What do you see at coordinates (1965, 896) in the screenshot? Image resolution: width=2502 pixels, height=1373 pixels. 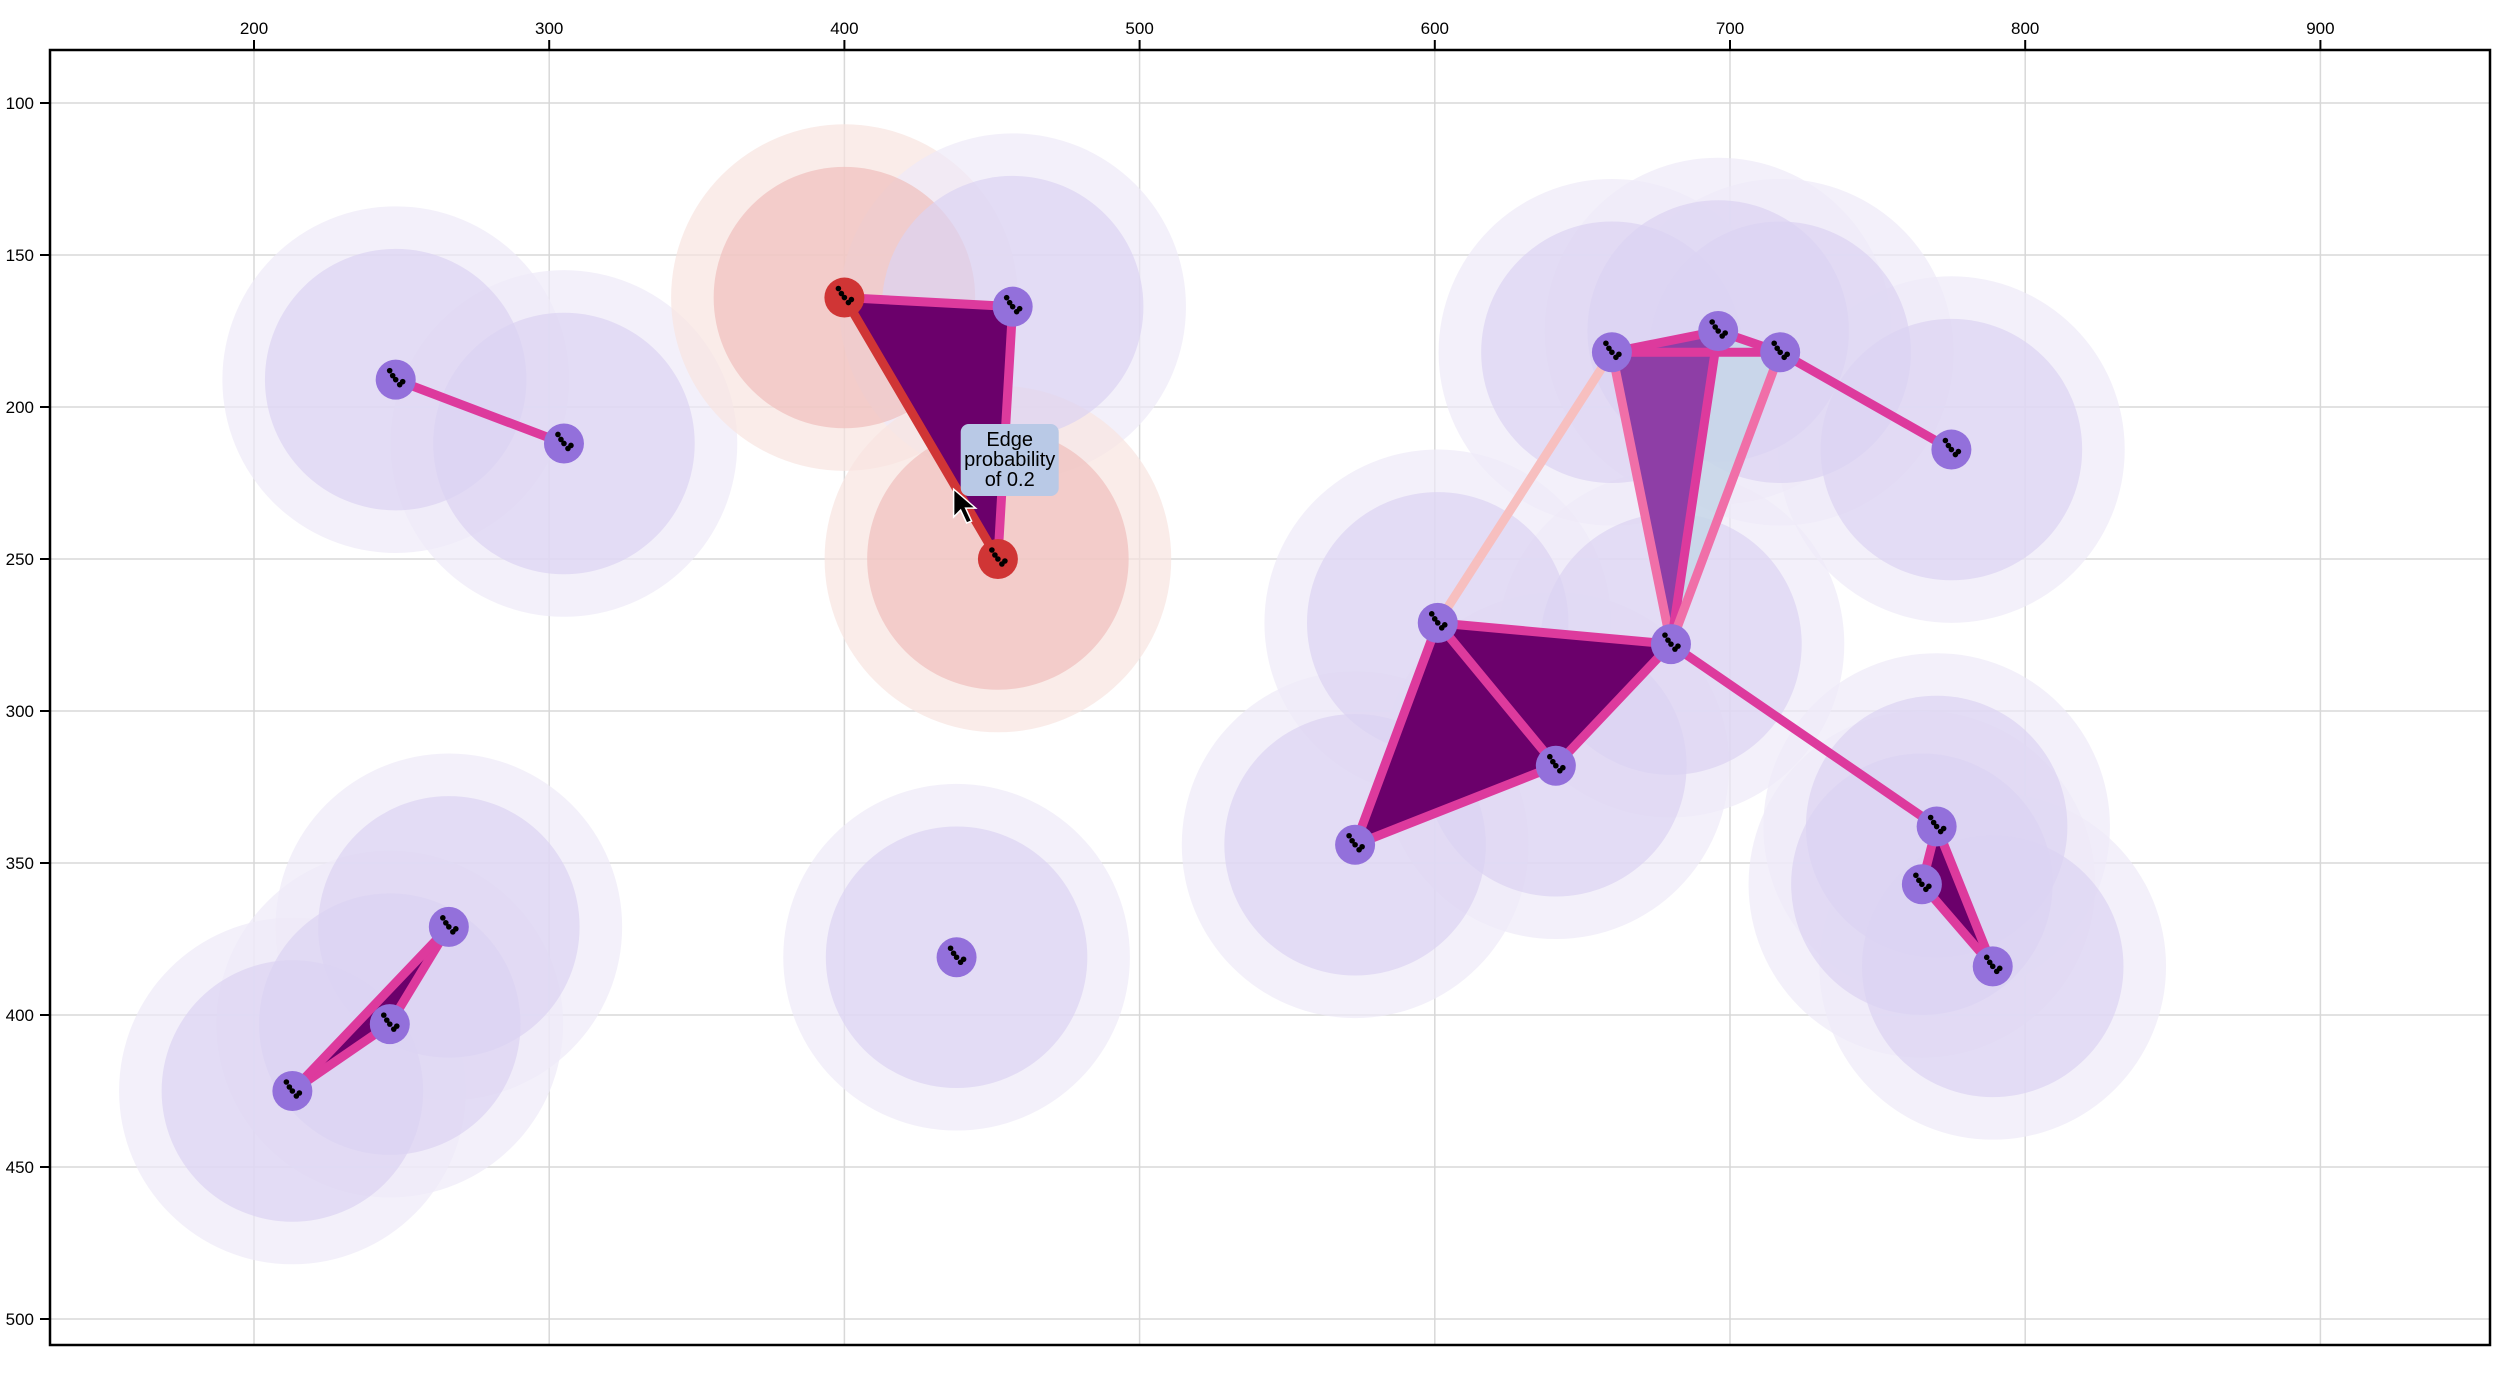 I see `edge-g1-g3` at bounding box center [1965, 896].